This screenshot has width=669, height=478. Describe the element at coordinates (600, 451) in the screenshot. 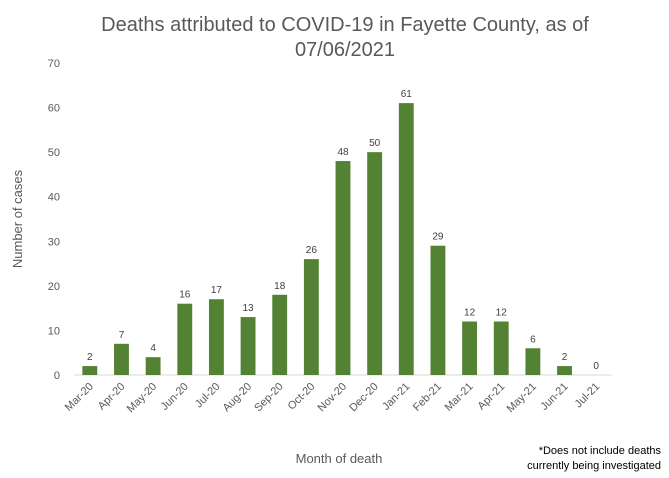

I see `footnote-line-1: *Does not include deaths` at that location.